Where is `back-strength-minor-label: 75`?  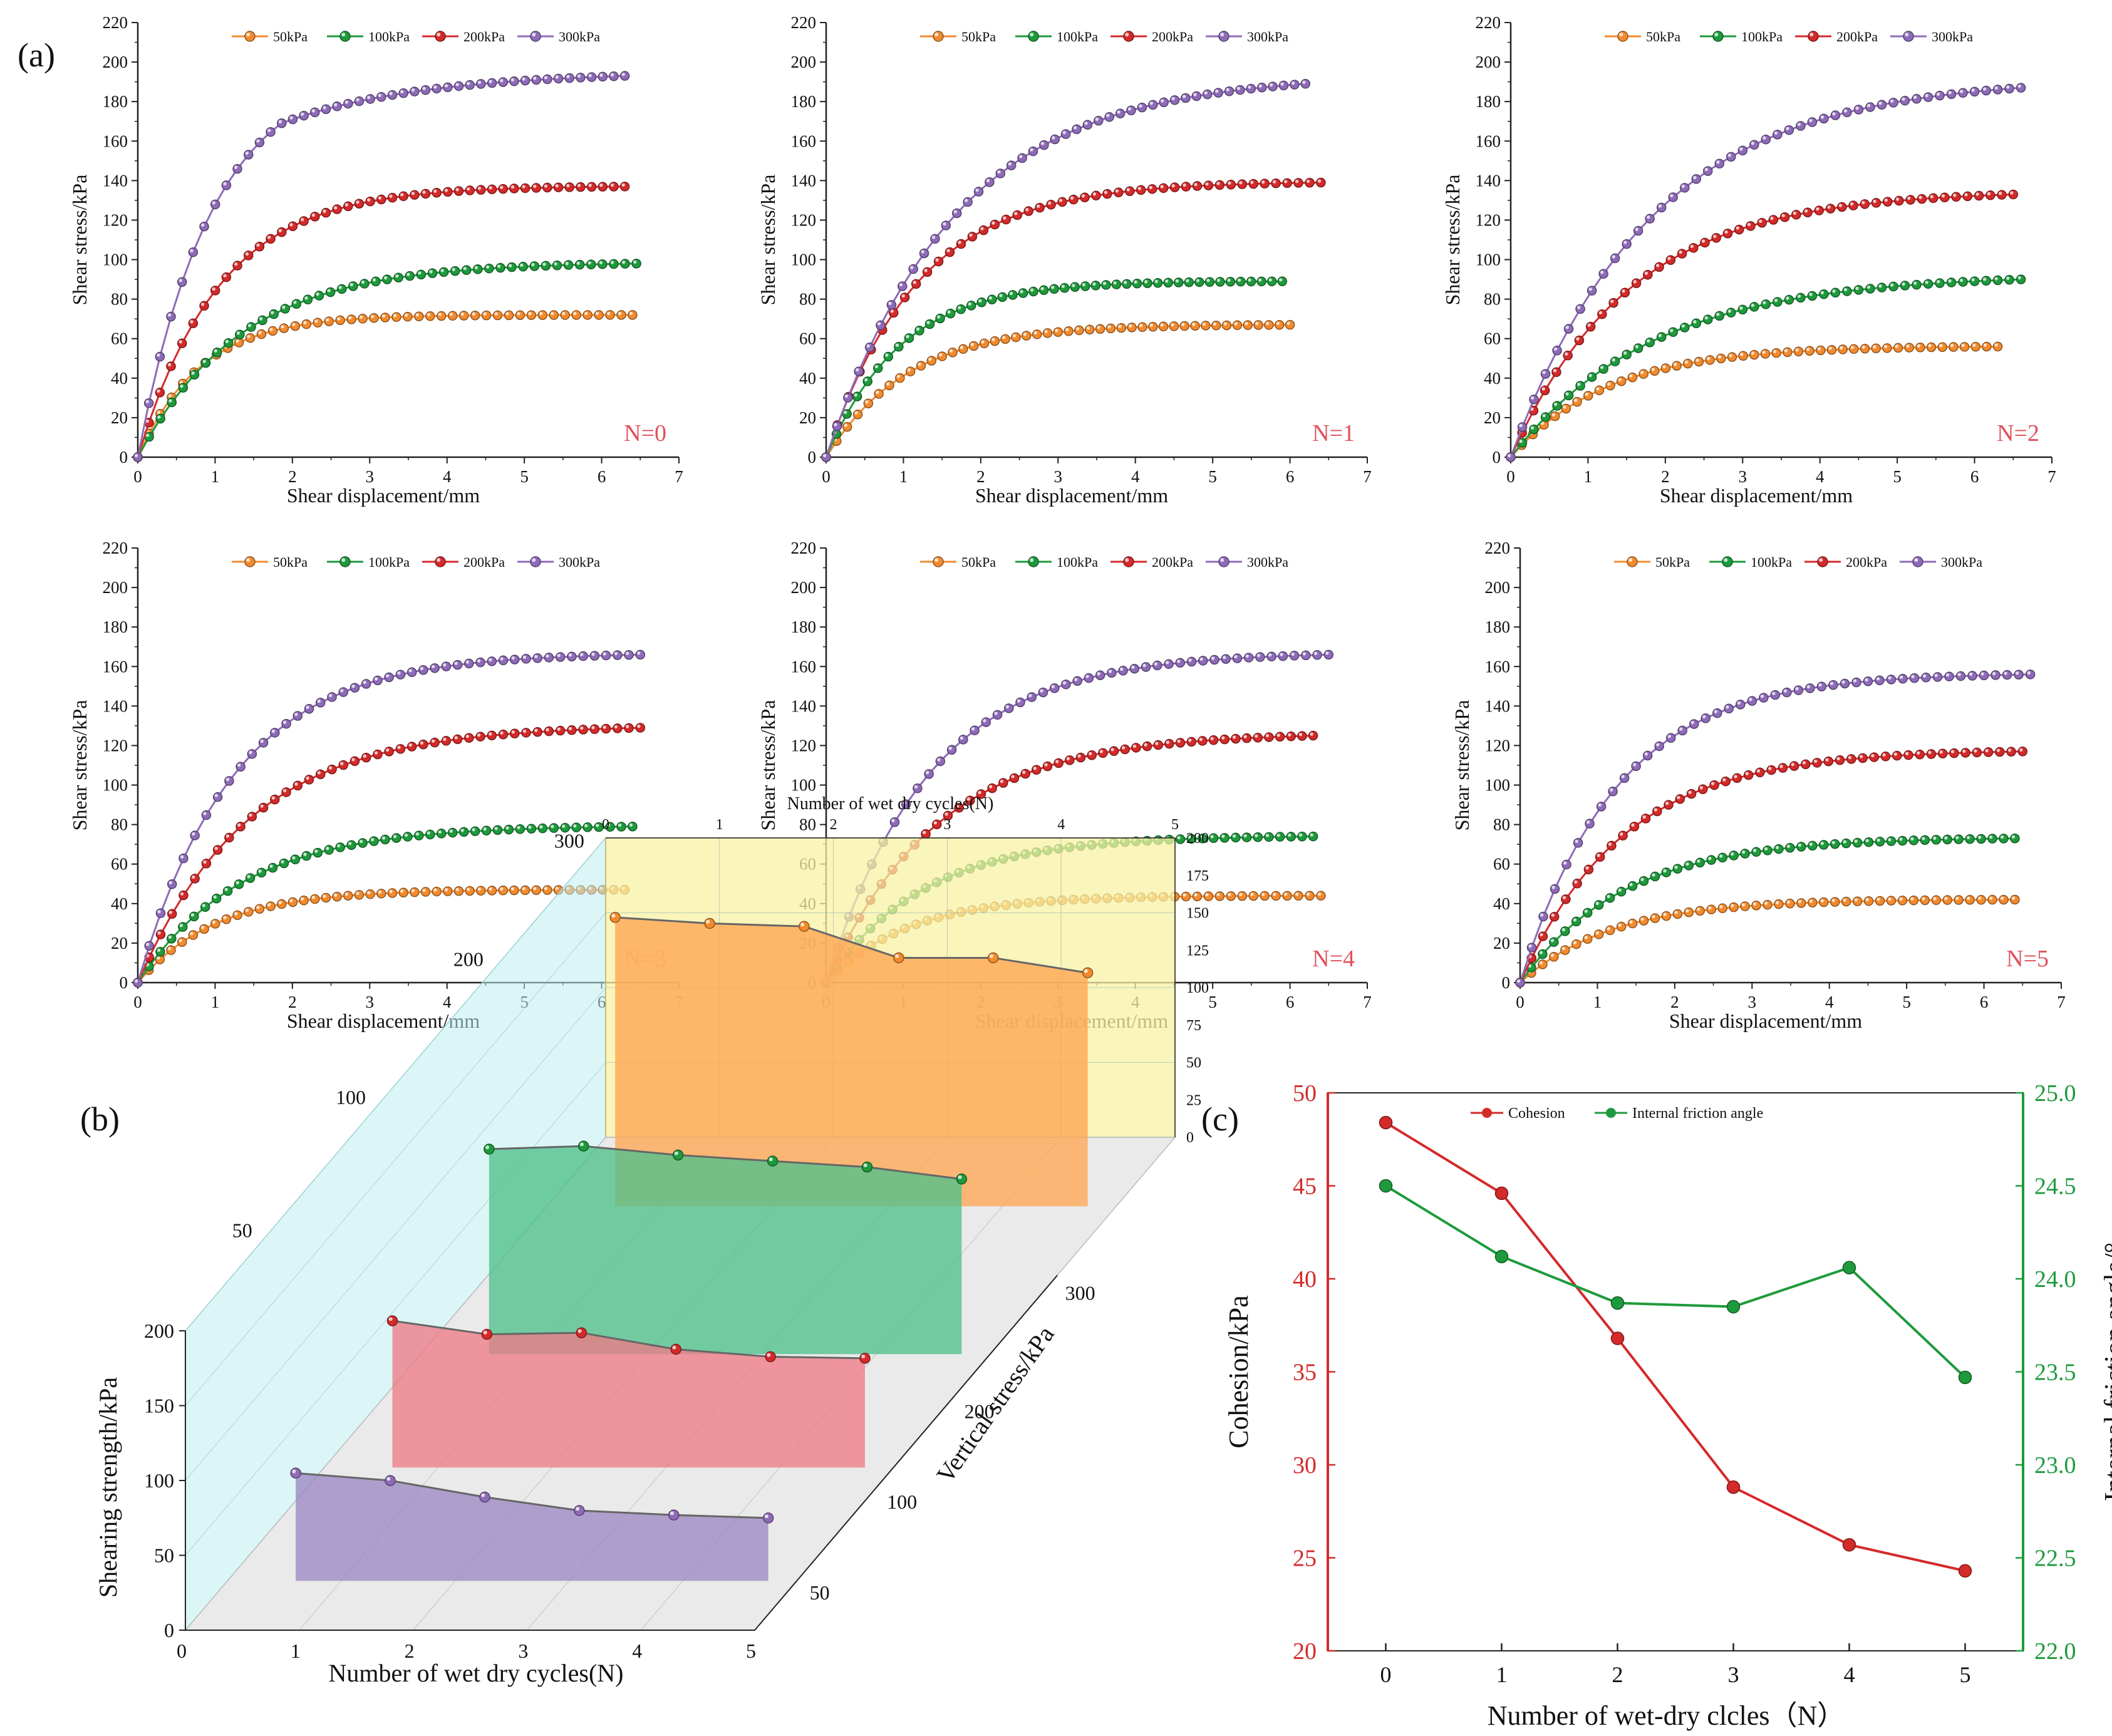
back-strength-minor-label: 75 is located at coordinates (1193, 1026).